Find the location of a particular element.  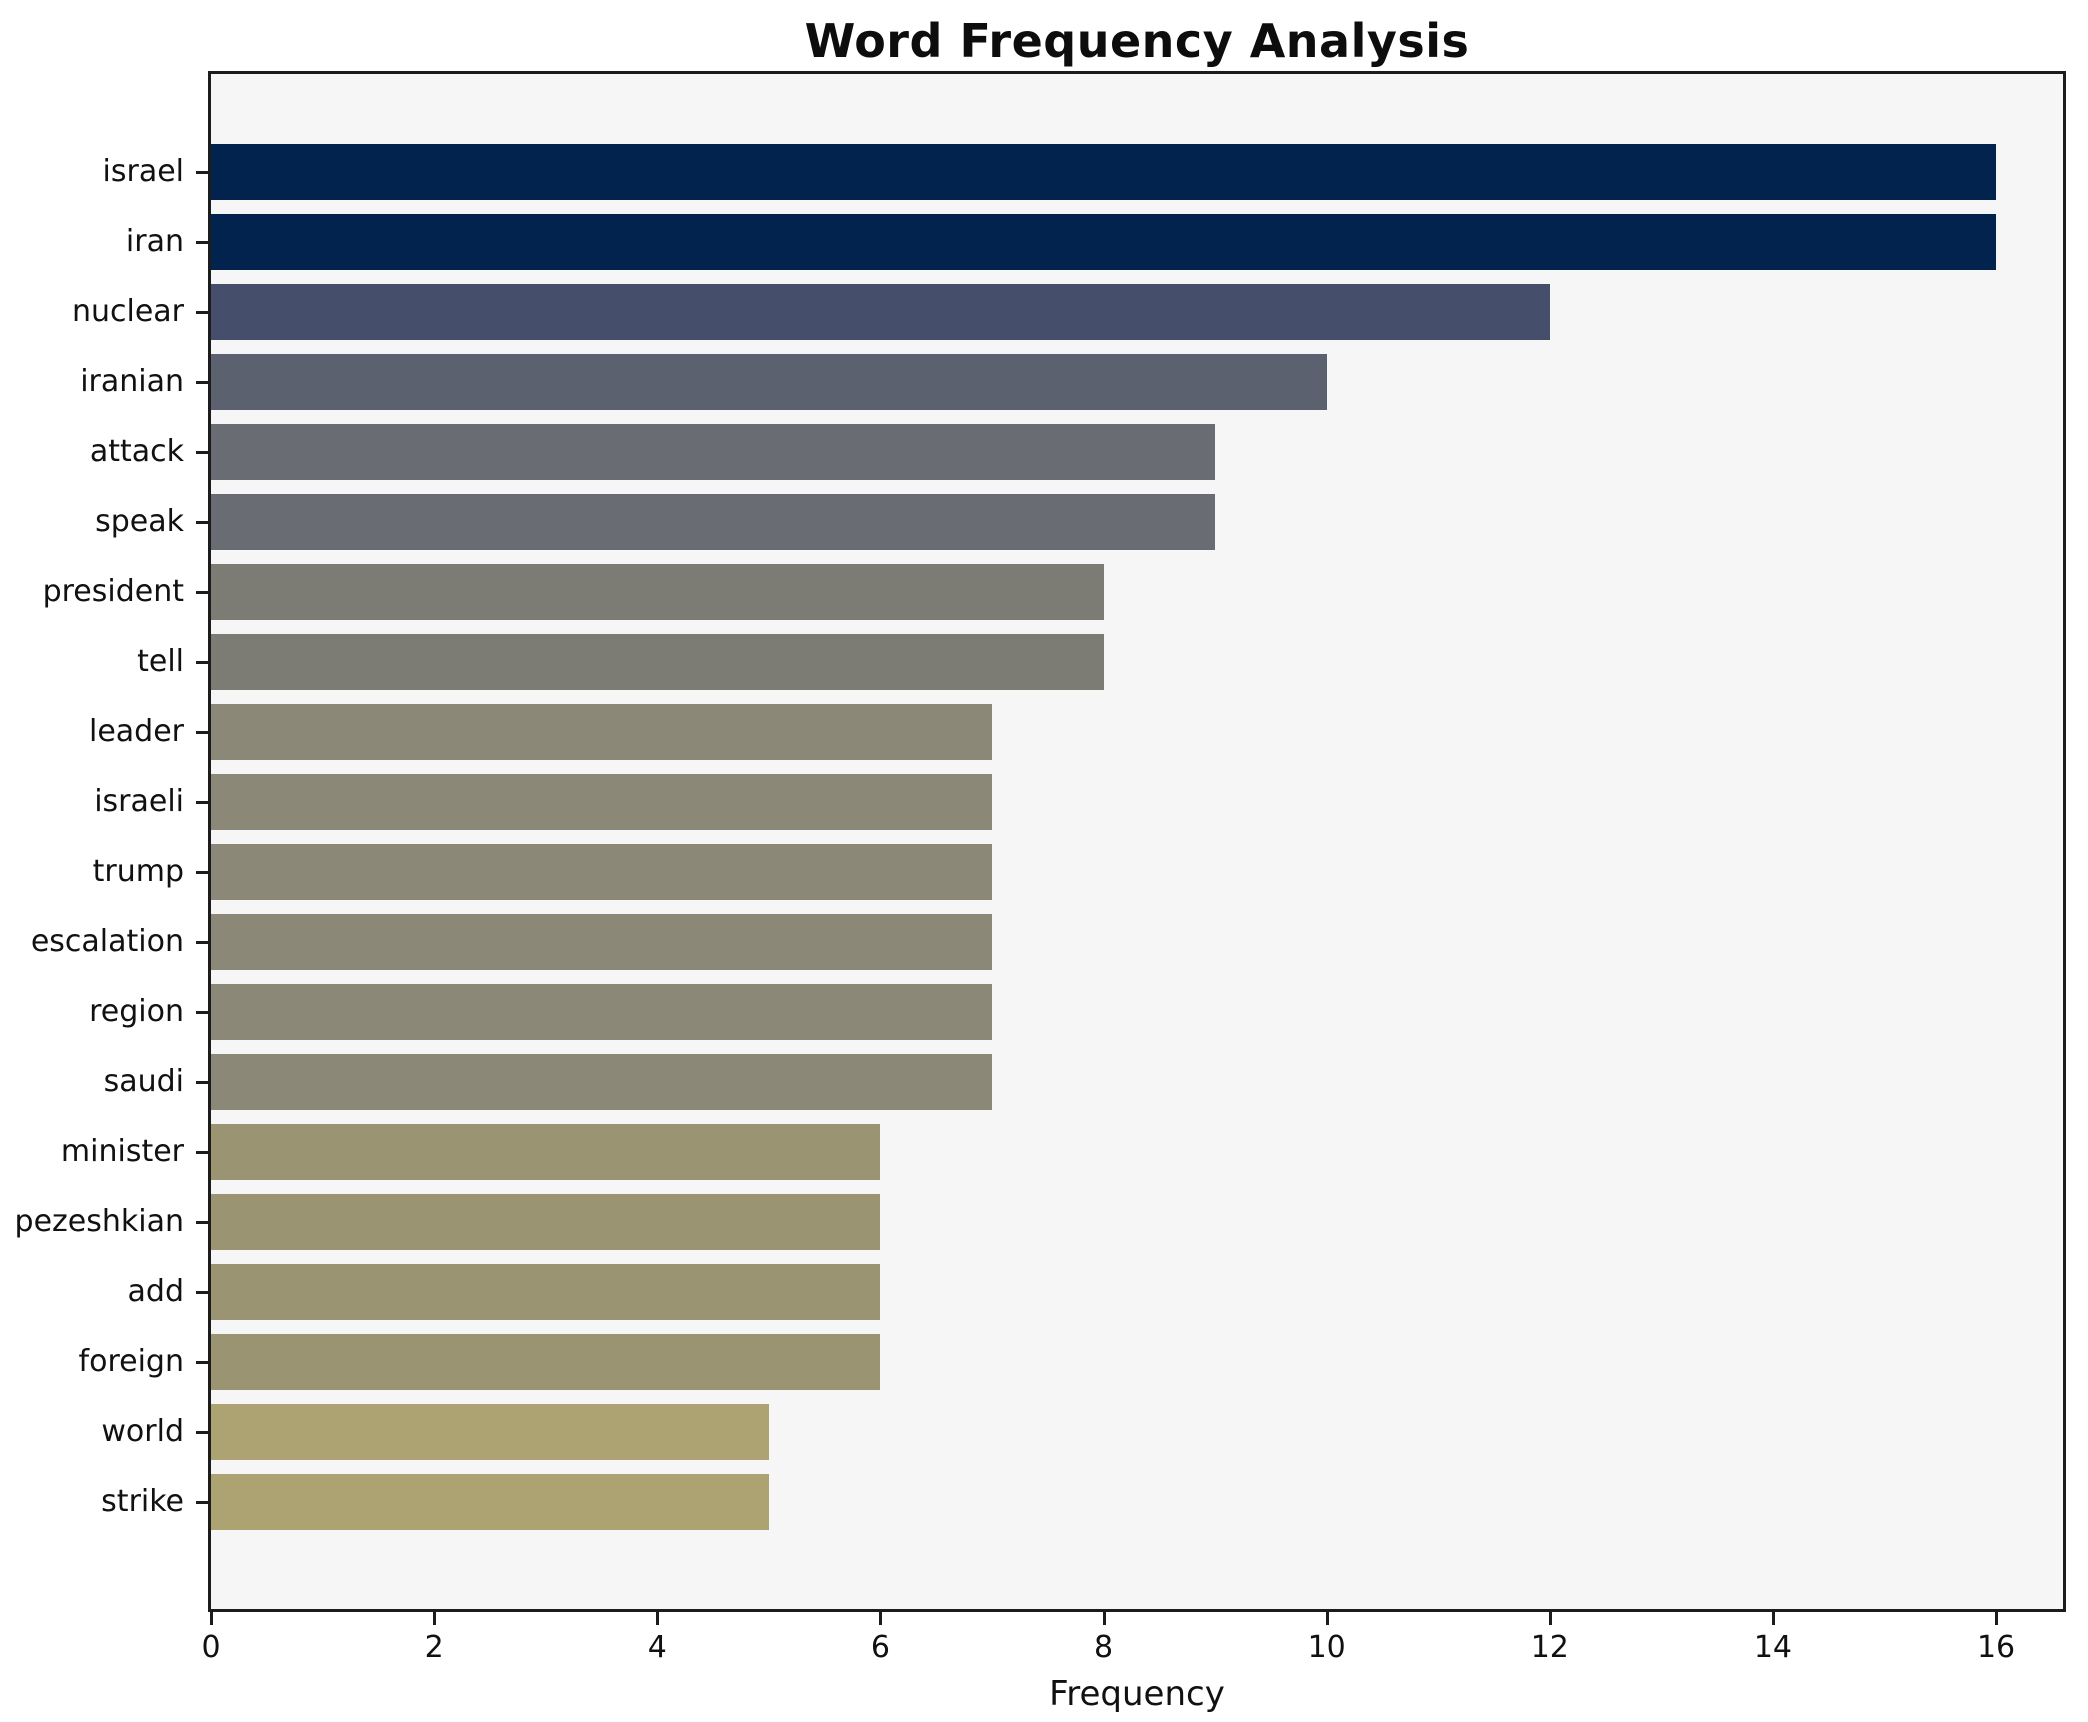

bar-president is located at coordinates (657, 592).